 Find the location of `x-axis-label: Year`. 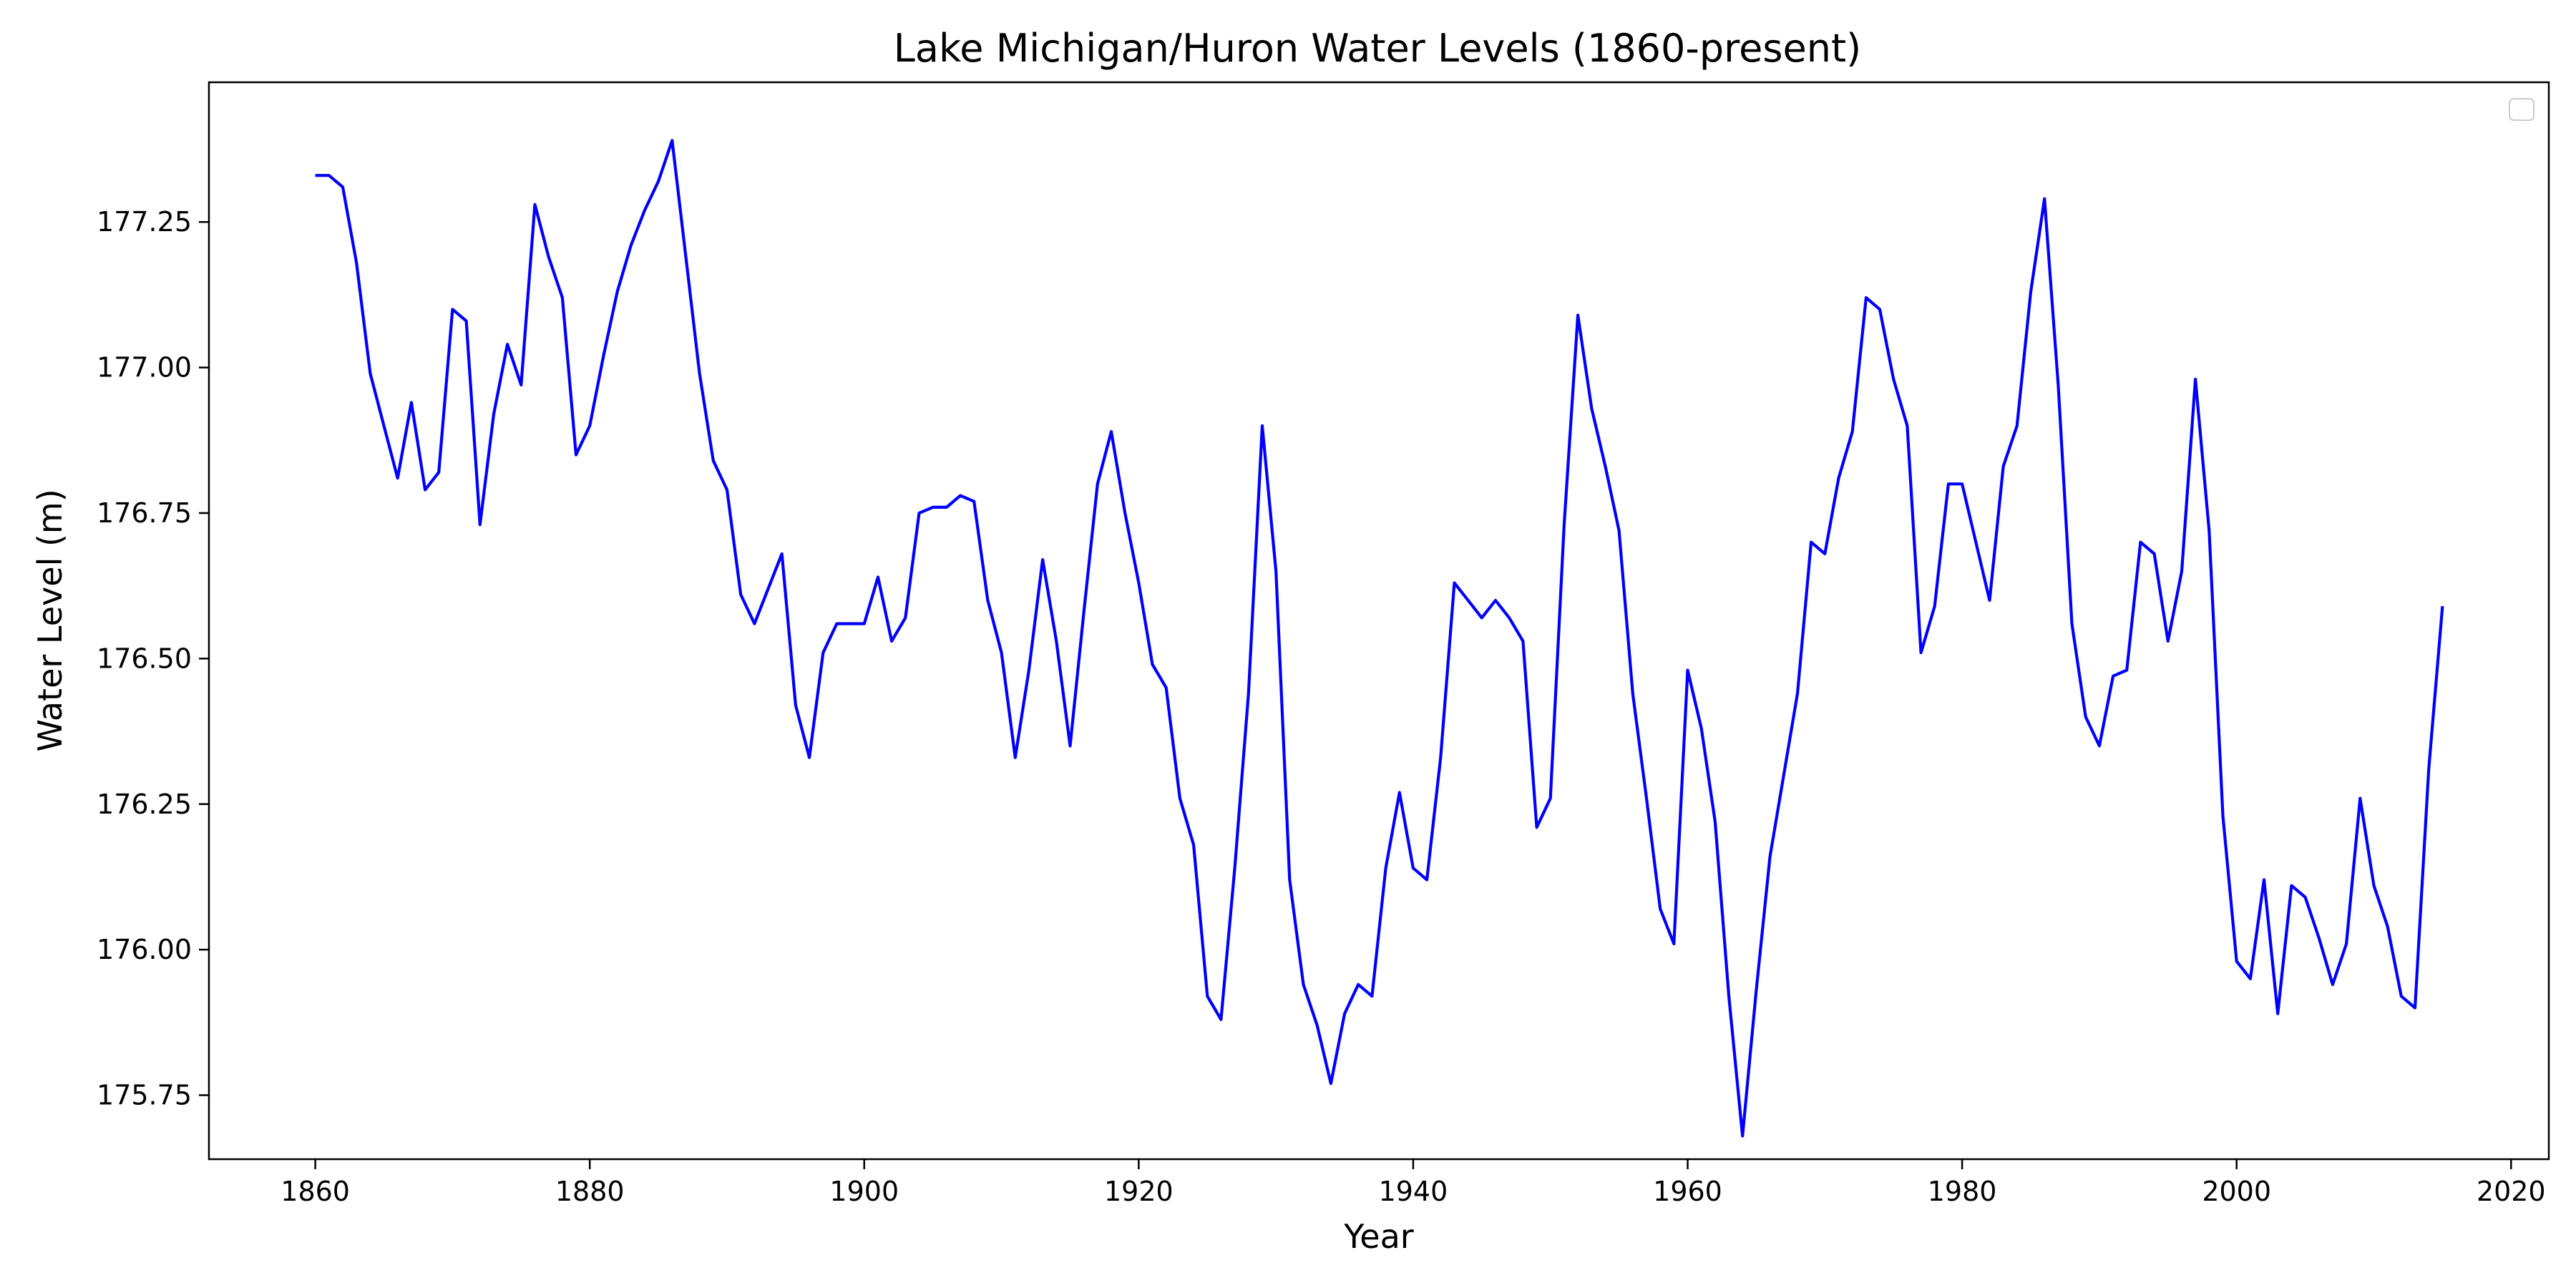

x-axis-label: Year is located at coordinates (1378, 1236).